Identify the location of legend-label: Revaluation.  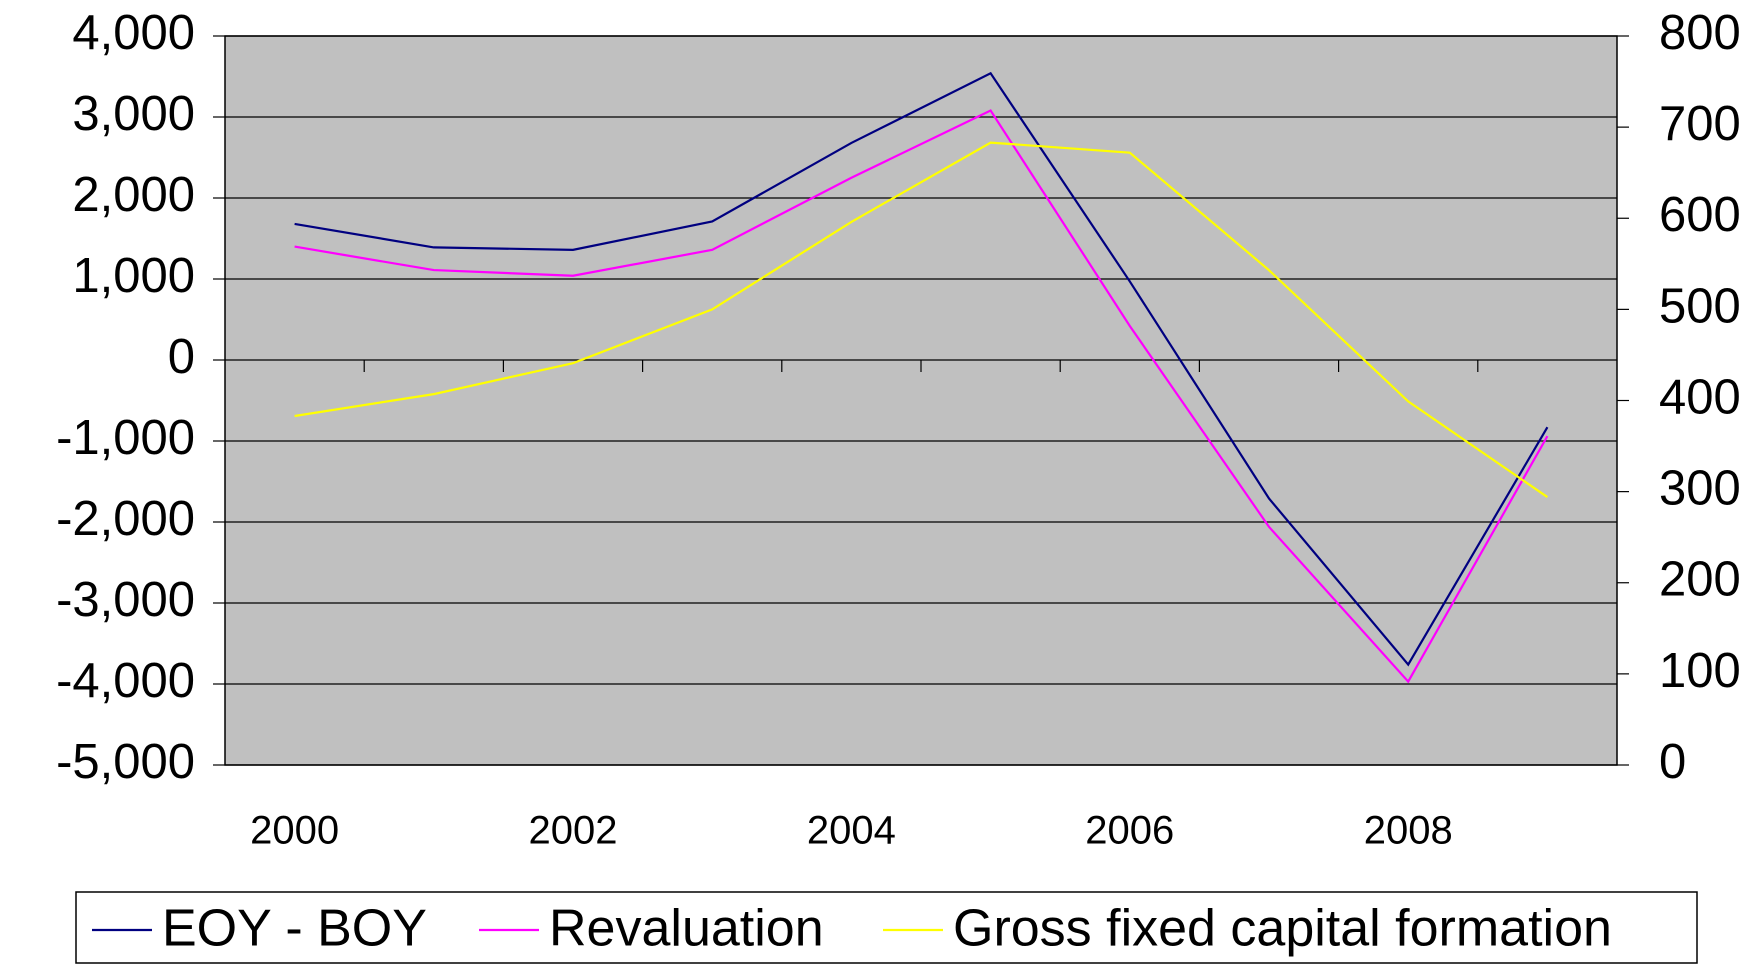
(686, 929).